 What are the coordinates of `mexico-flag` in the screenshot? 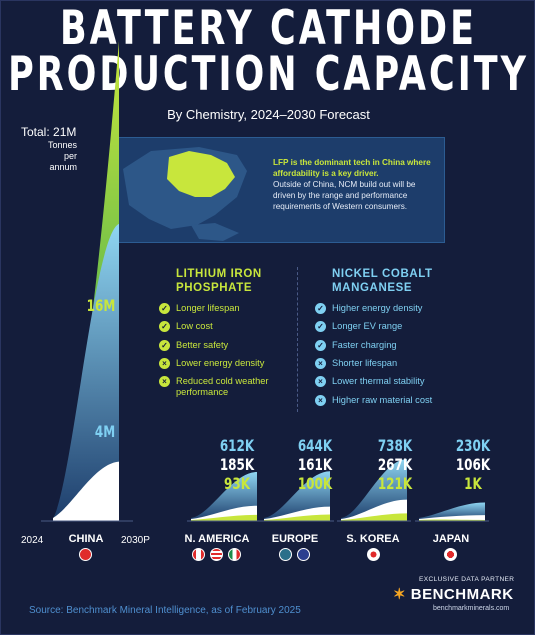 It's located at (234, 554).